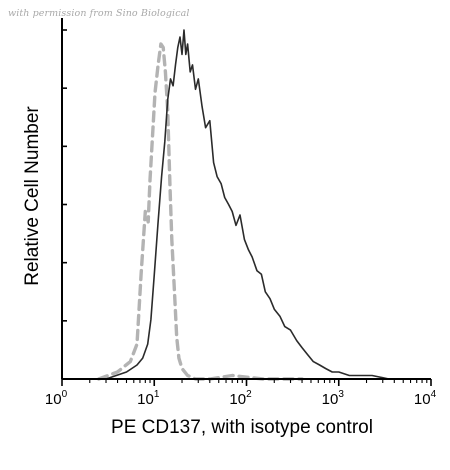 This screenshot has height=470, width=450. I want to click on x-tick-label: 10³, so click(333, 398).